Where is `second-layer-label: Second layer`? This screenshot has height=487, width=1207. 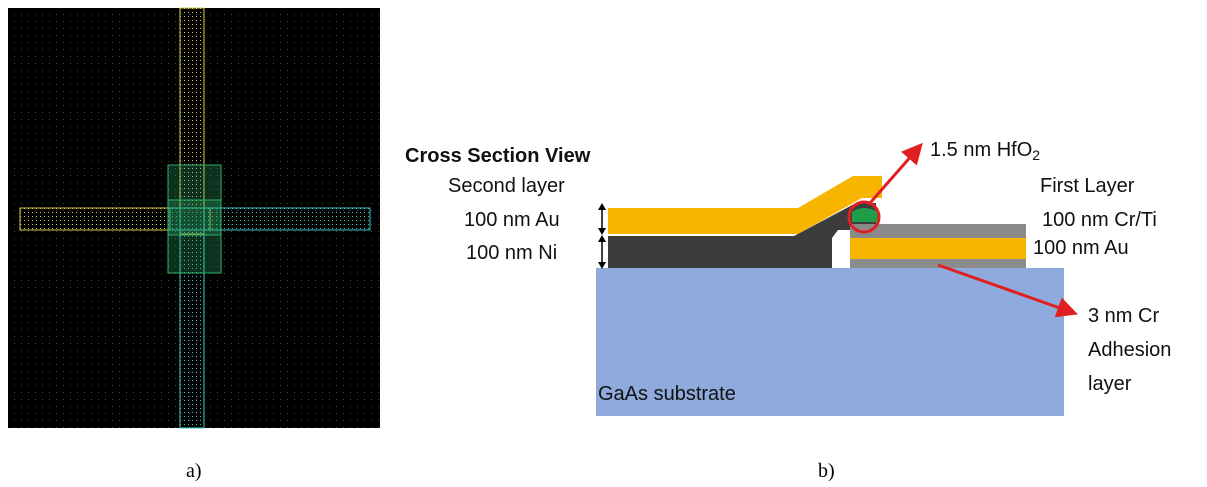
second-layer-label: Second layer is located at coordinates (506, 186).